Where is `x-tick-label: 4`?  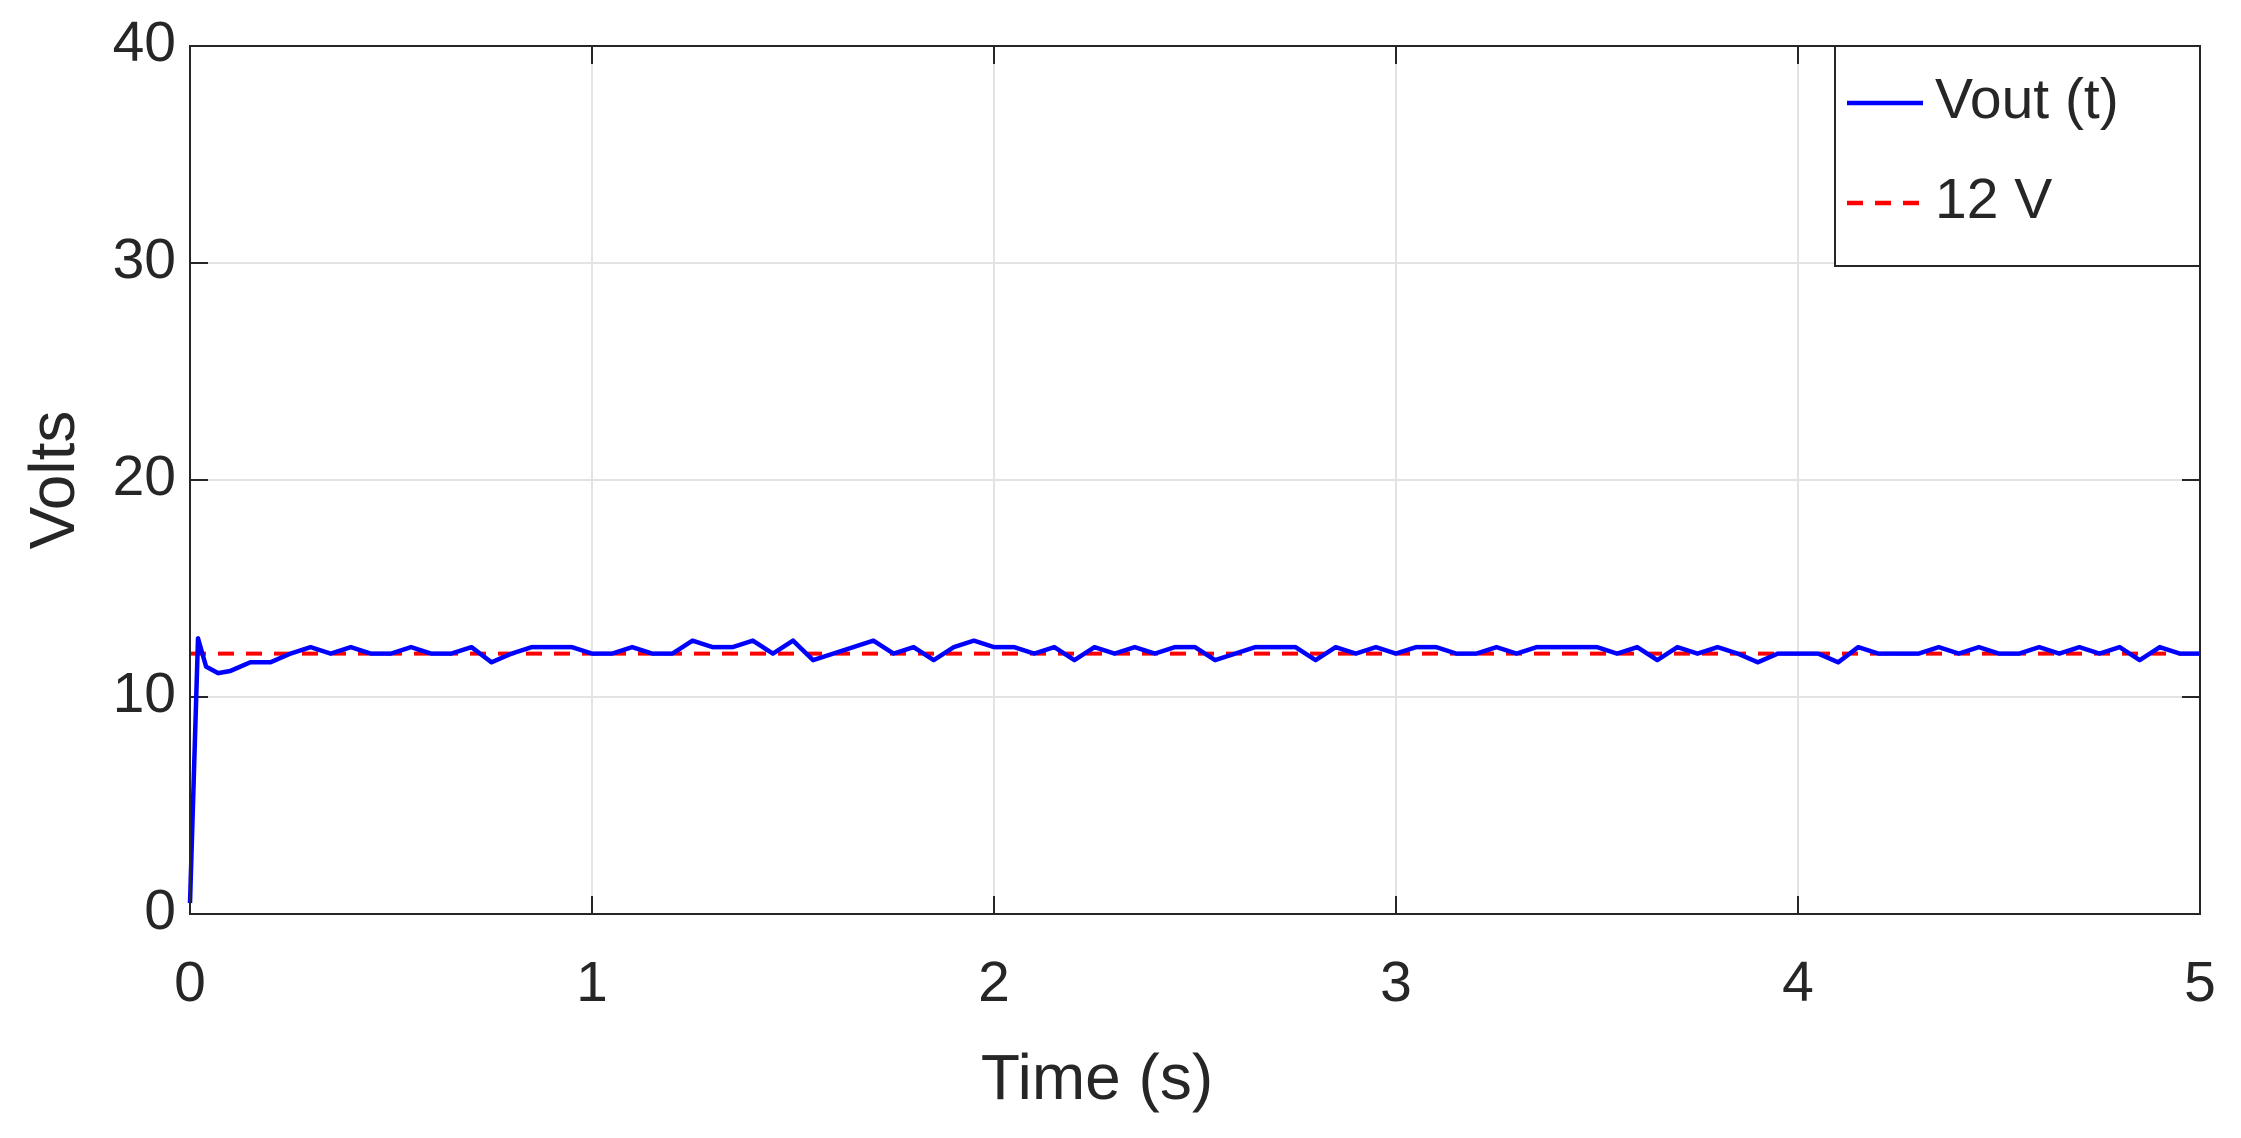
x-tick-label: 4 is located at coordinates (1798, 982).